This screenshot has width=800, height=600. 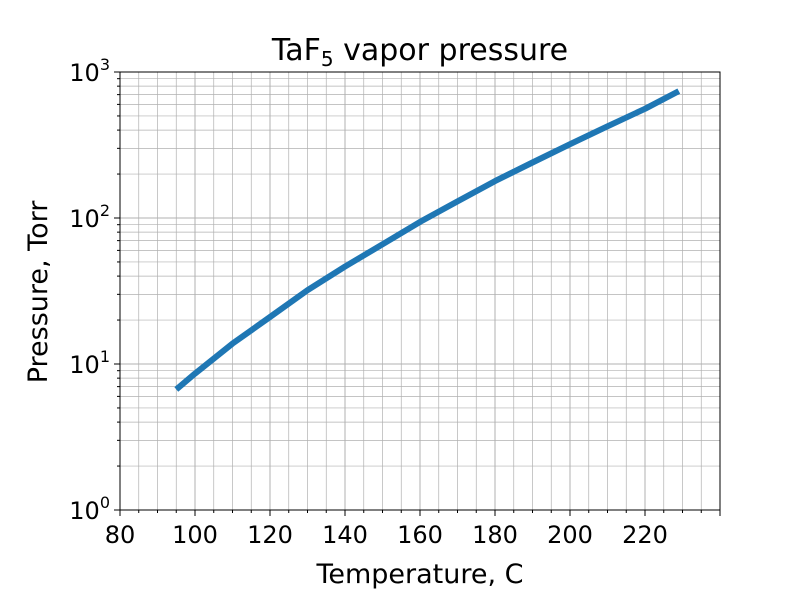 I want to click on x-tick-label: 220, so click(x=645, y=535).